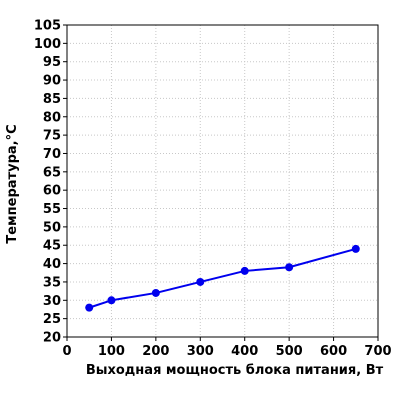  What do you see at coordinates (47, 26) in the screenshot?
I see `y-tick-label: 105` at bounding box center [47, 26].